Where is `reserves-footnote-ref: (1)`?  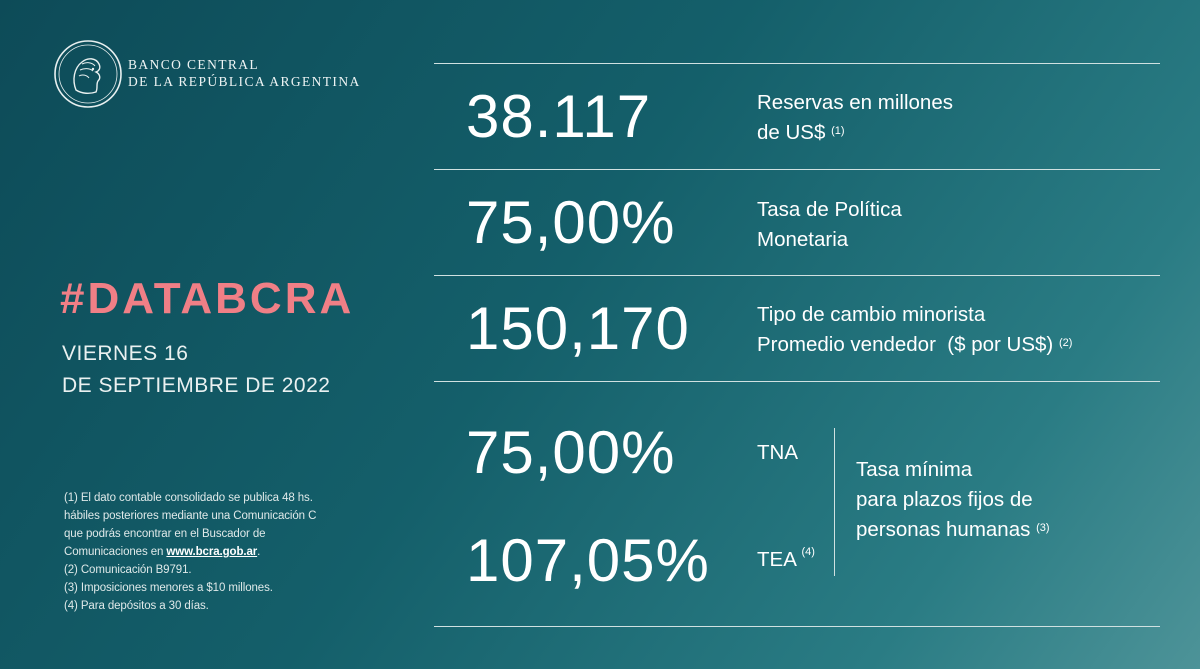
reserves-footnote-ref: (1) is located at coordinates (838, 131).